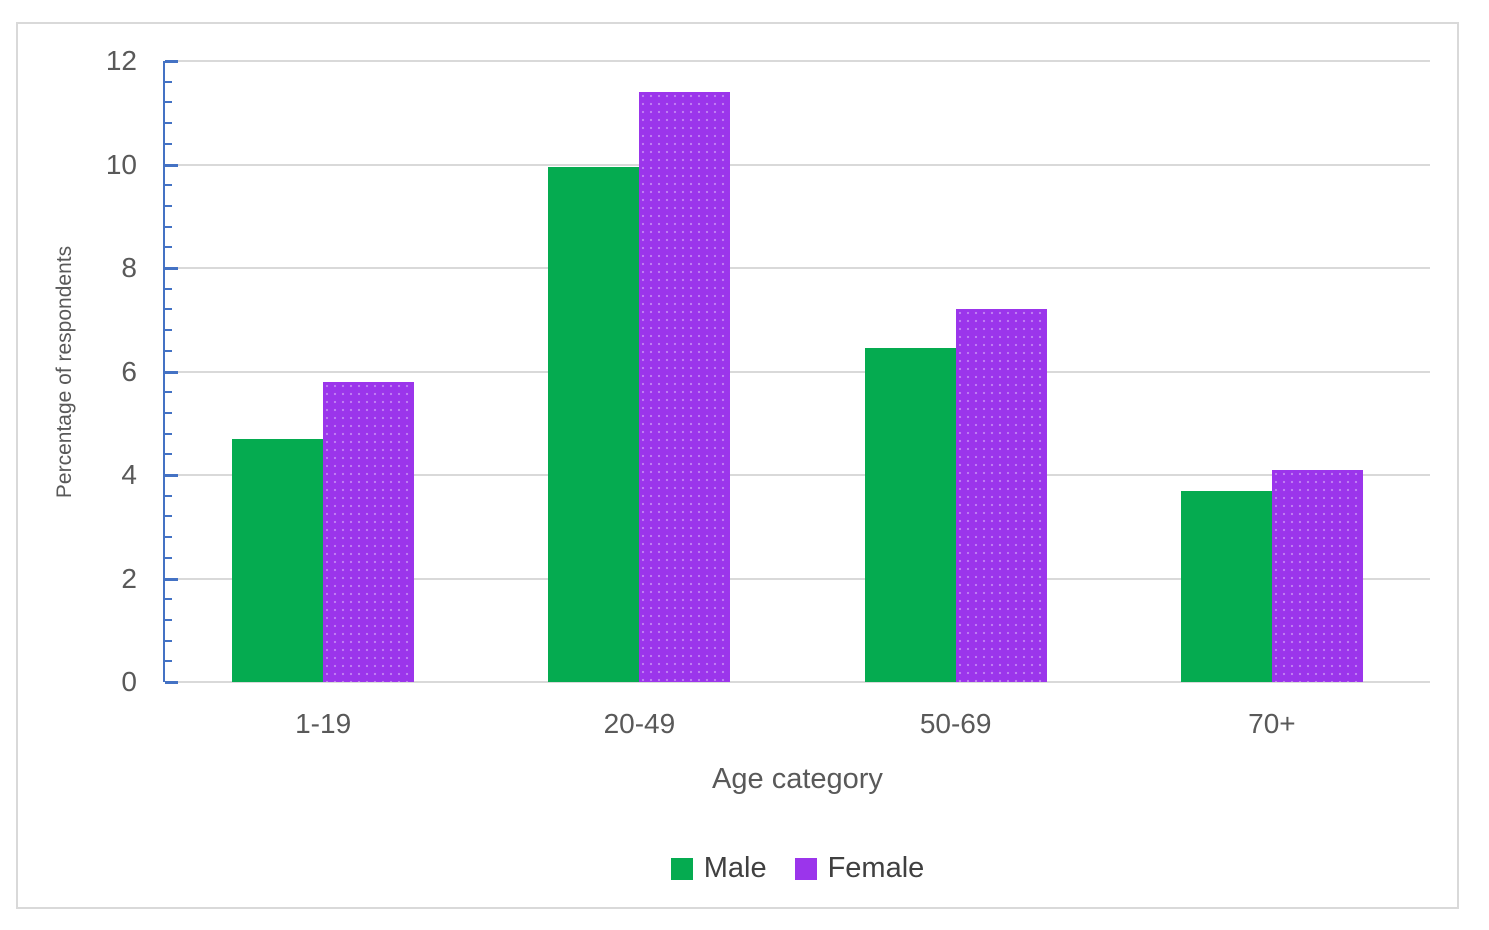 Image resolution: width=1489 pixels, height=930 pixels. Describe the element at coordinates (1226, 586) in the screenshot. I see `bar-male-70+` at that location.